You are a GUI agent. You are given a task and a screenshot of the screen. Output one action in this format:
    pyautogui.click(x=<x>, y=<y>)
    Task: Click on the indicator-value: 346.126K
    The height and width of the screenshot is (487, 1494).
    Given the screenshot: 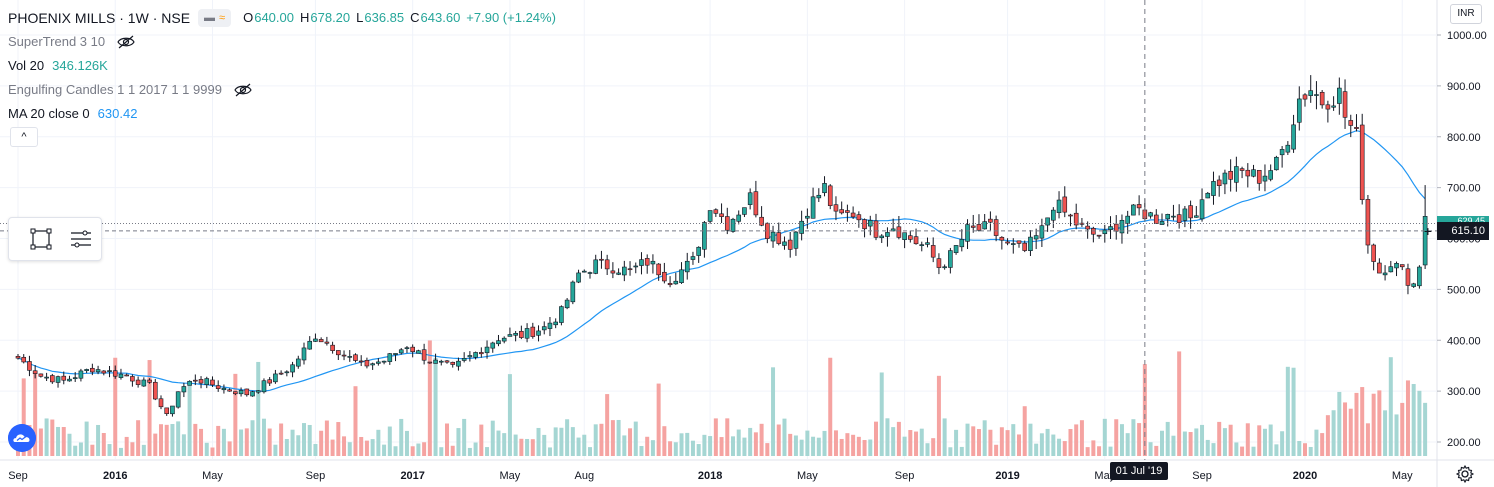 What is the action you would take?
    pyautogui.click(x=80, y=65)
    